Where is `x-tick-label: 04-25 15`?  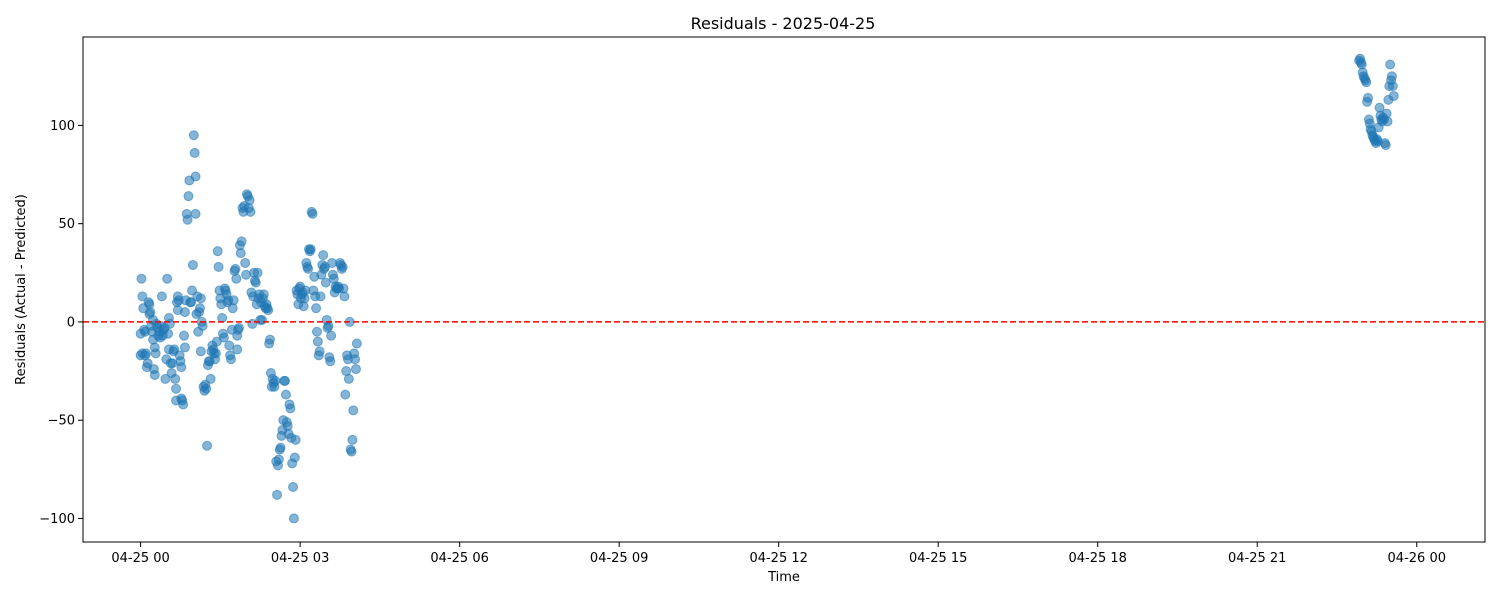
x-tick-label: 04-25 15 is located at coordinates (938, 558).